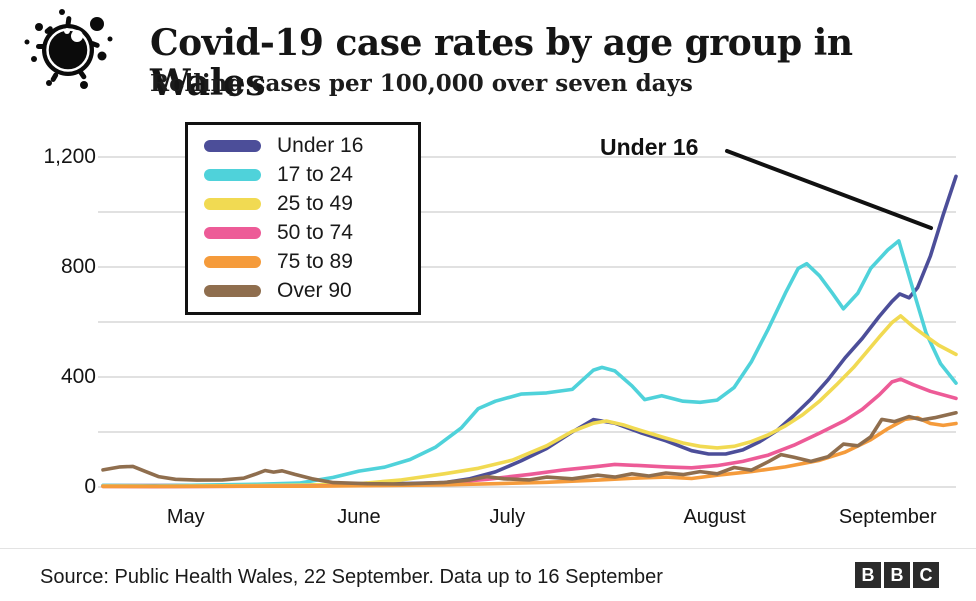 This screenshot has height=601, width=976. Describe the element at coordinates (359, 517) in the screenshot. I see `x-tick-label: June` at that location.